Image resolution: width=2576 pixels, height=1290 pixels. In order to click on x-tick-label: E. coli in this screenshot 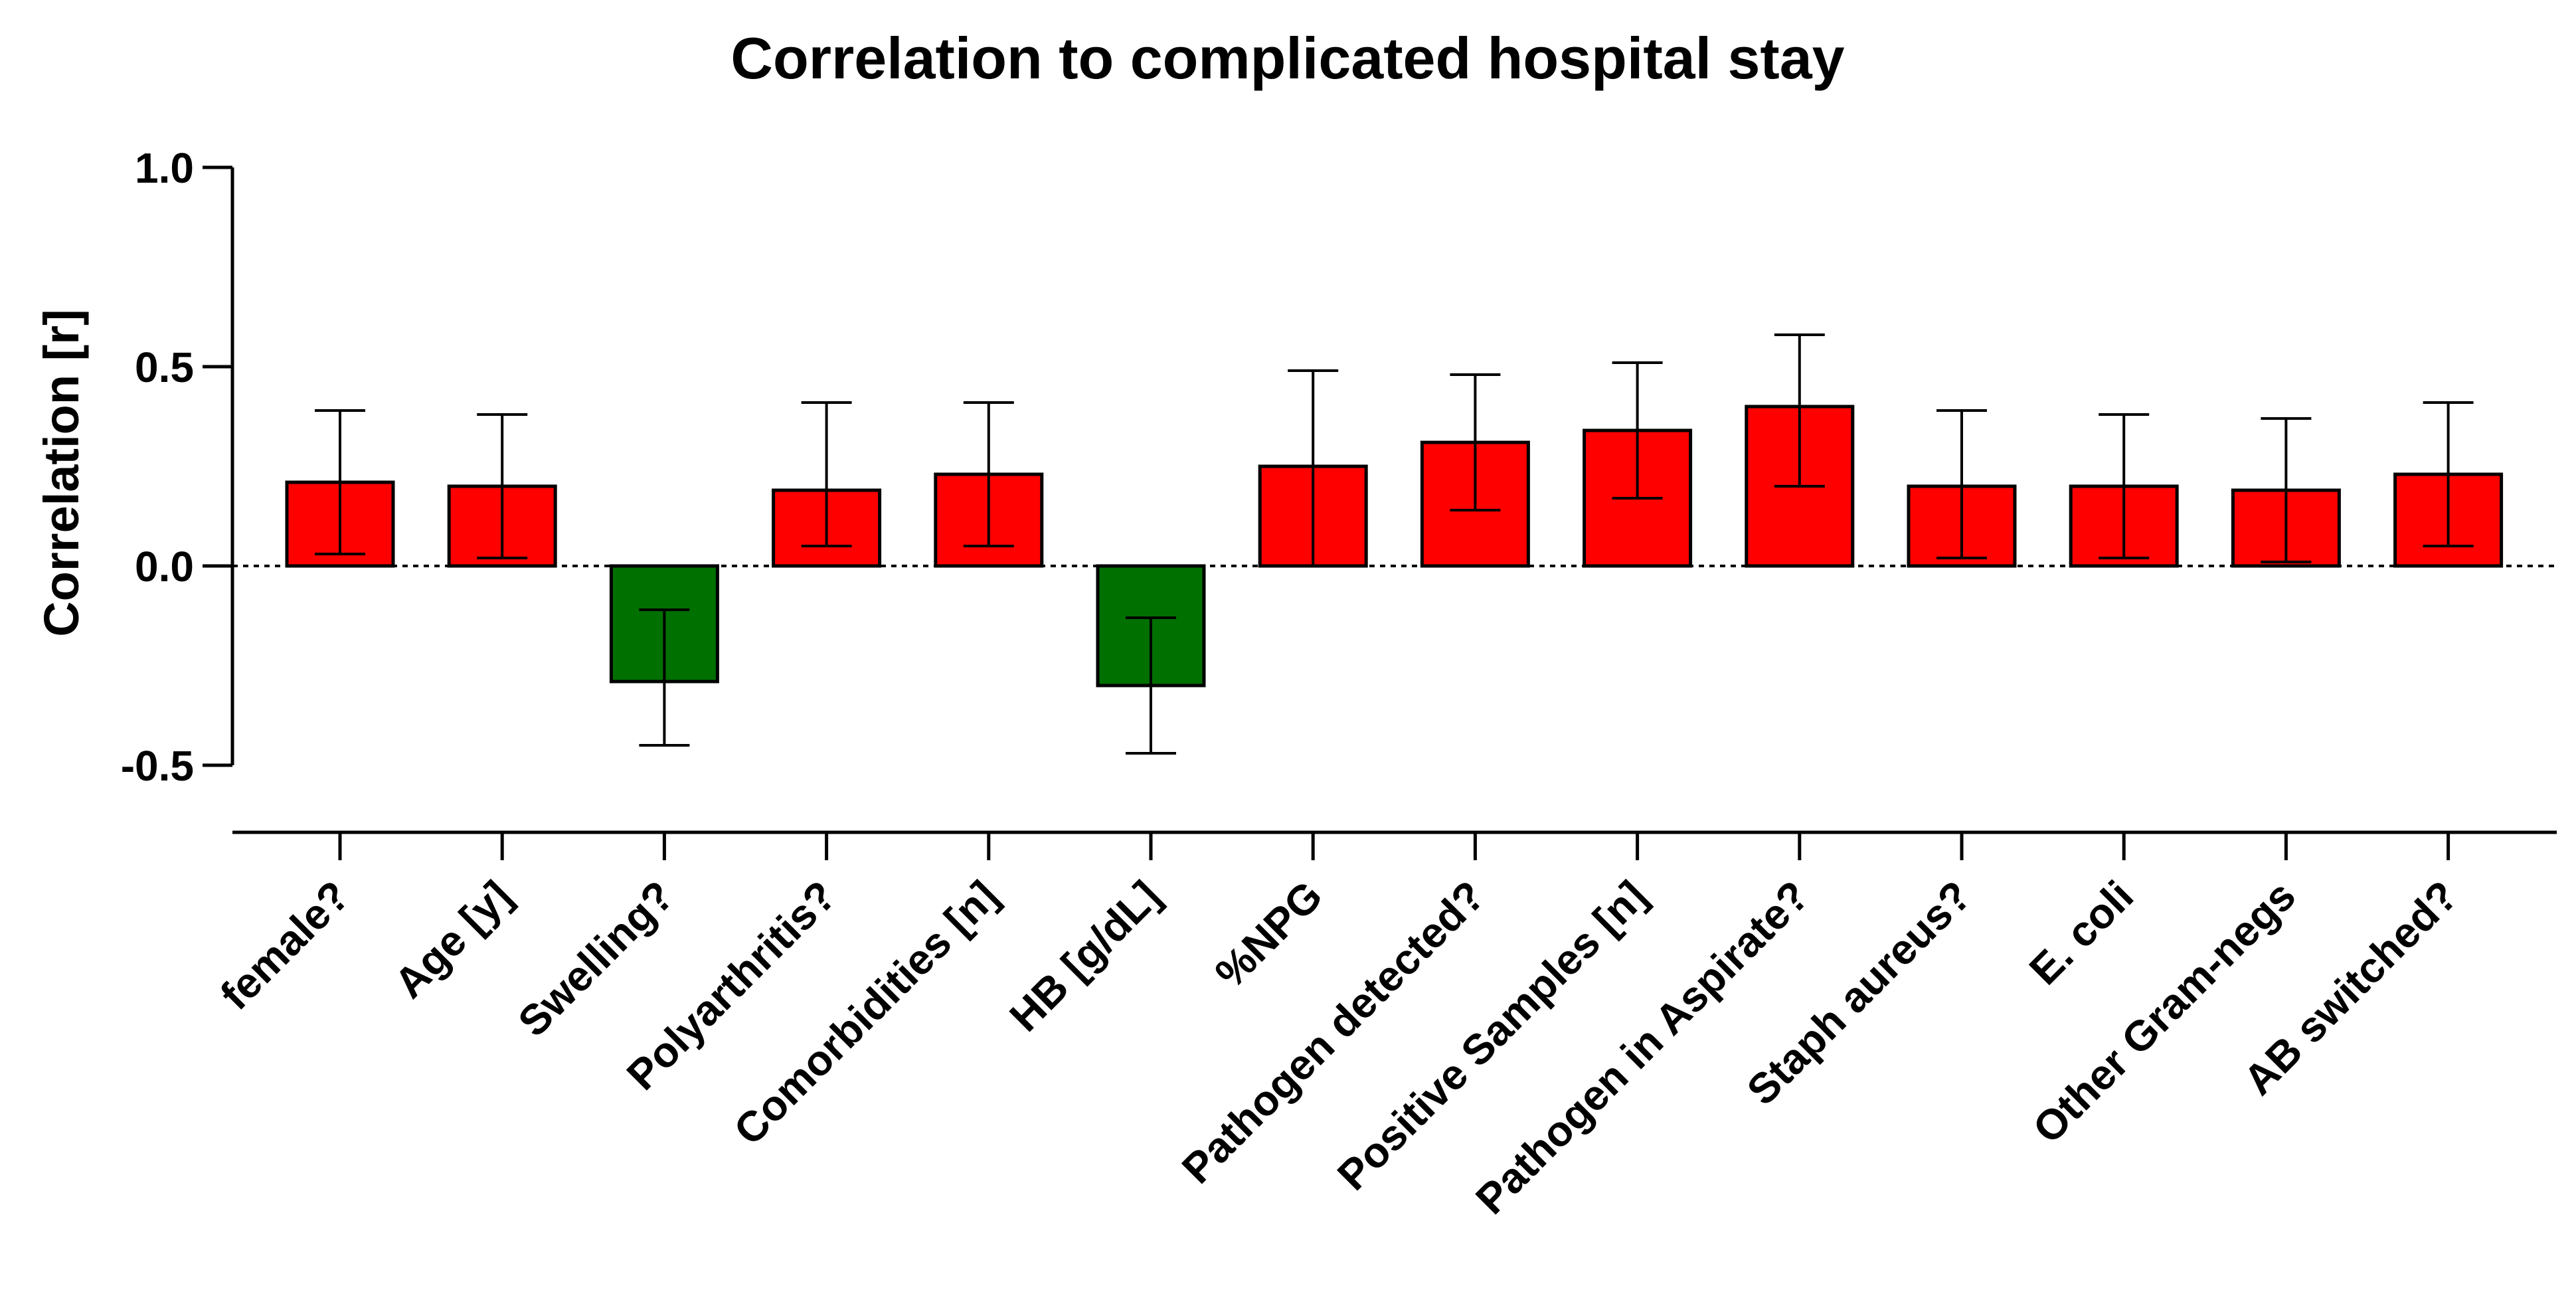, I will do `click(2081, 933)`.